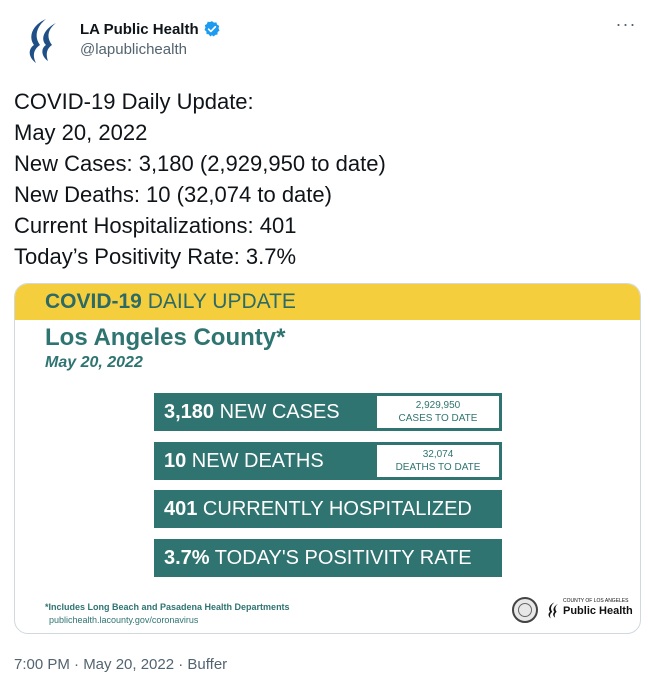  Describe the element at coordinates (327, 40) in the screenshot. I see `tweet-header: LA Public Health @lapublichealth ···` at that location.